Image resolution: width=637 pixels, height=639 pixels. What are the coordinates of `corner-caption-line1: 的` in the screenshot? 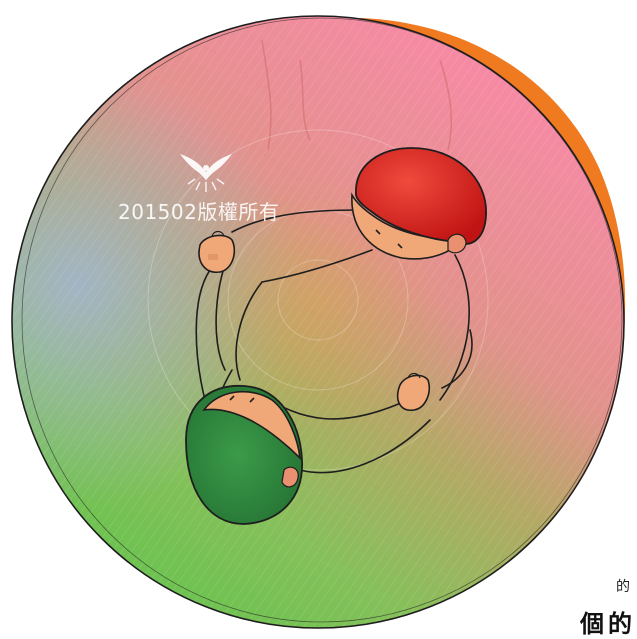 It's located at (623, 587).